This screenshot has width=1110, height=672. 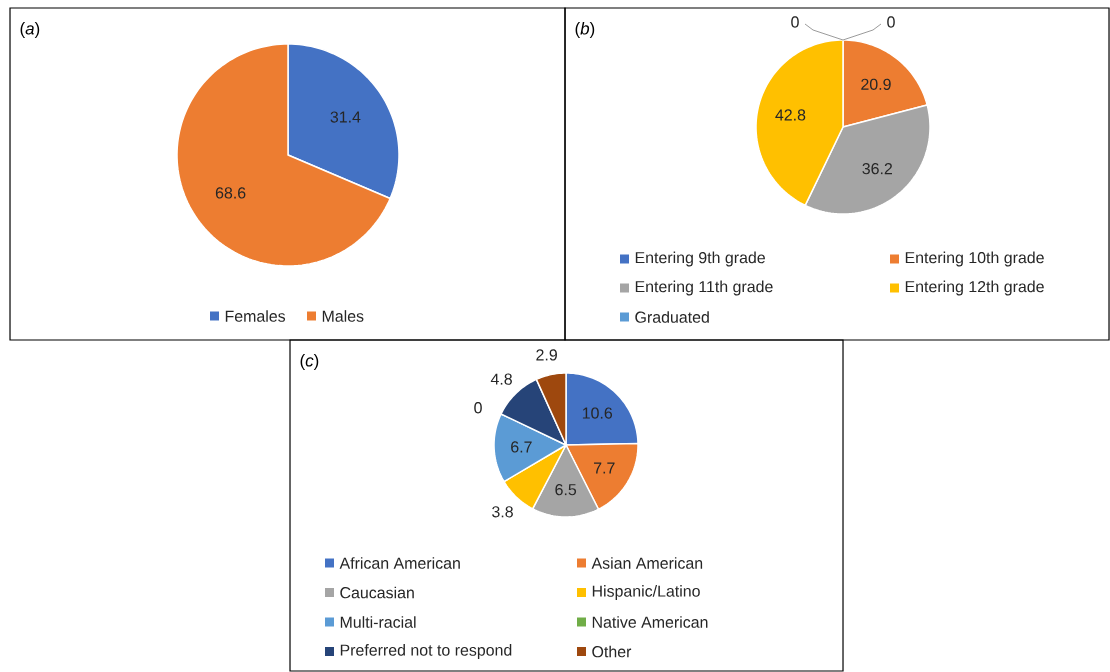 I want to click on legend-label: Other, so click(x=612, y=651).